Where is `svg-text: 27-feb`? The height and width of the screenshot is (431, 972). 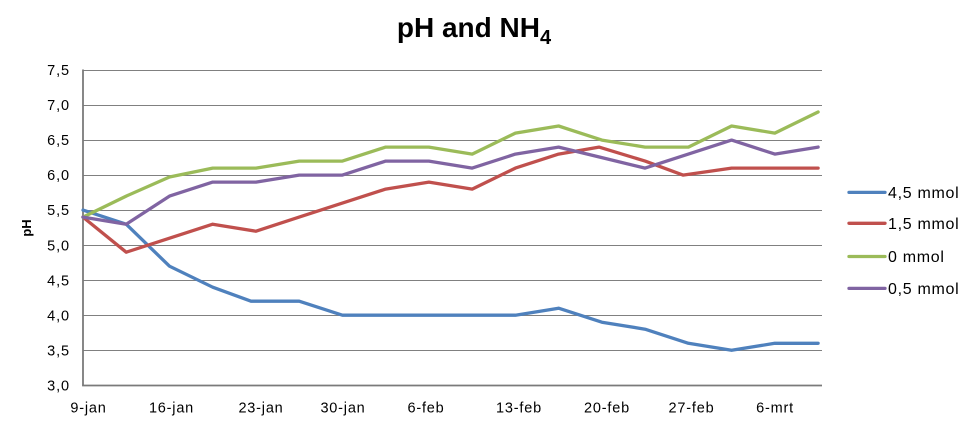 svg-text: 27-feb is located at coordinates (692, 409).